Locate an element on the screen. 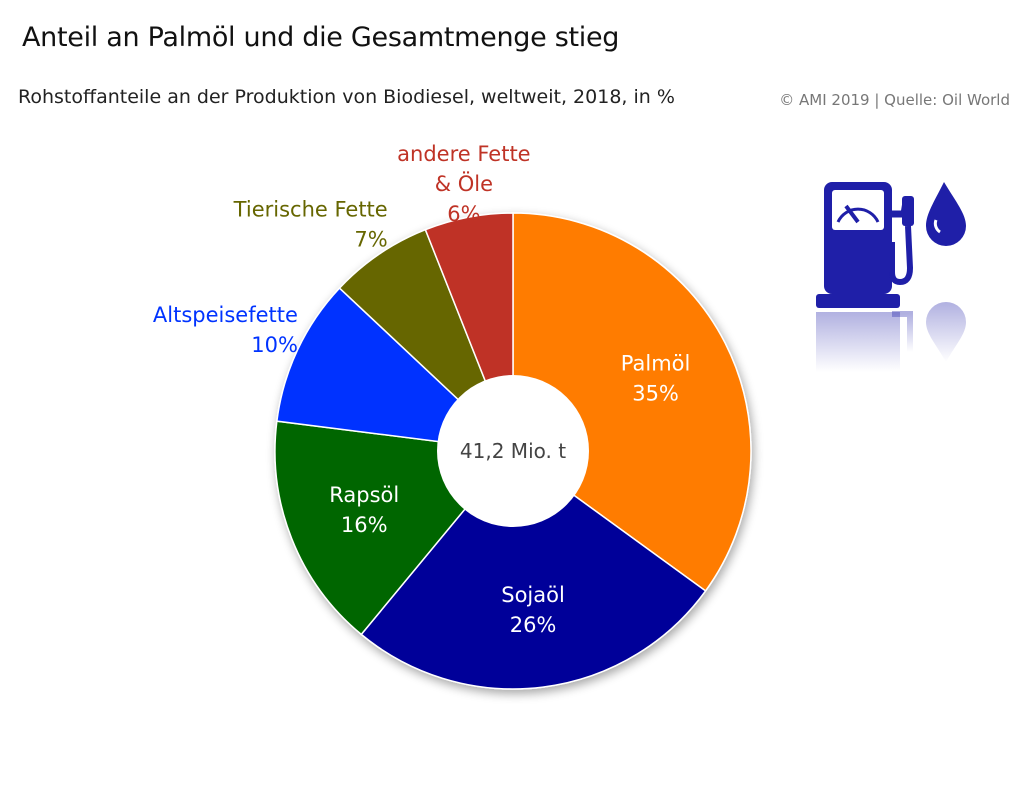 Image resolution: width=1024 pixels, height=792 pixels. slice-value-label: 16% is located at coordinates (364, 525).